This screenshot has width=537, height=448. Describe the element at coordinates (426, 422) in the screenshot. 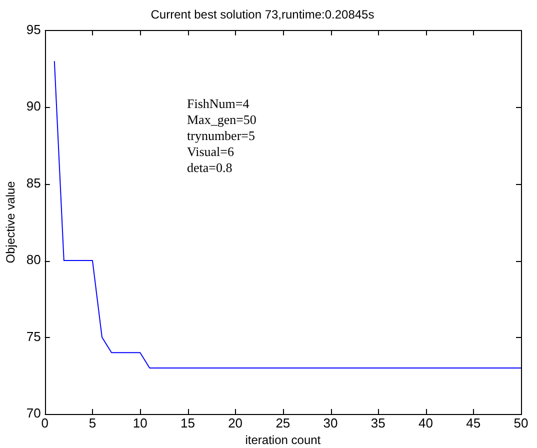

I see `x-tick-label: 40` at that location.